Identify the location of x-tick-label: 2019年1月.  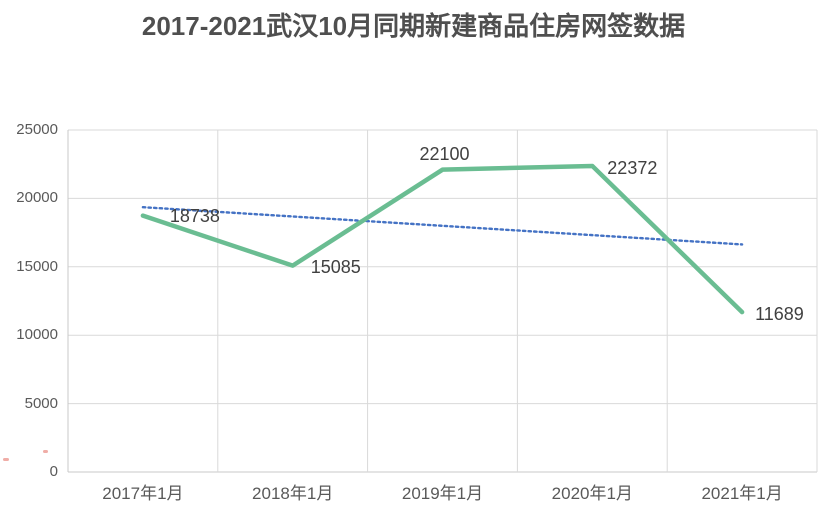
(442, 493).